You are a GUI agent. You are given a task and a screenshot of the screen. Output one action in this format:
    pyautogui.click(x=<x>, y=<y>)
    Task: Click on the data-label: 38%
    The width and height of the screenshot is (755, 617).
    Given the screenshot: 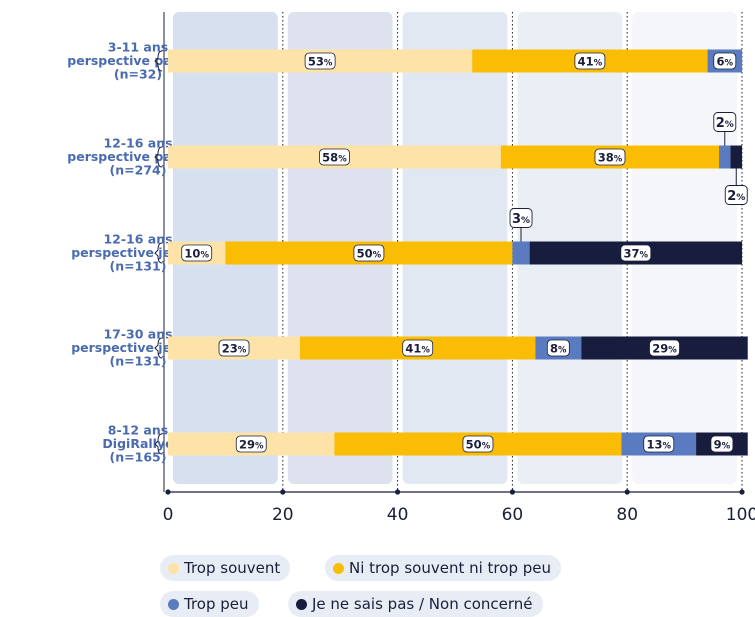 What is the action you would take?
    pyautogui.click(x=610, y=158)
    